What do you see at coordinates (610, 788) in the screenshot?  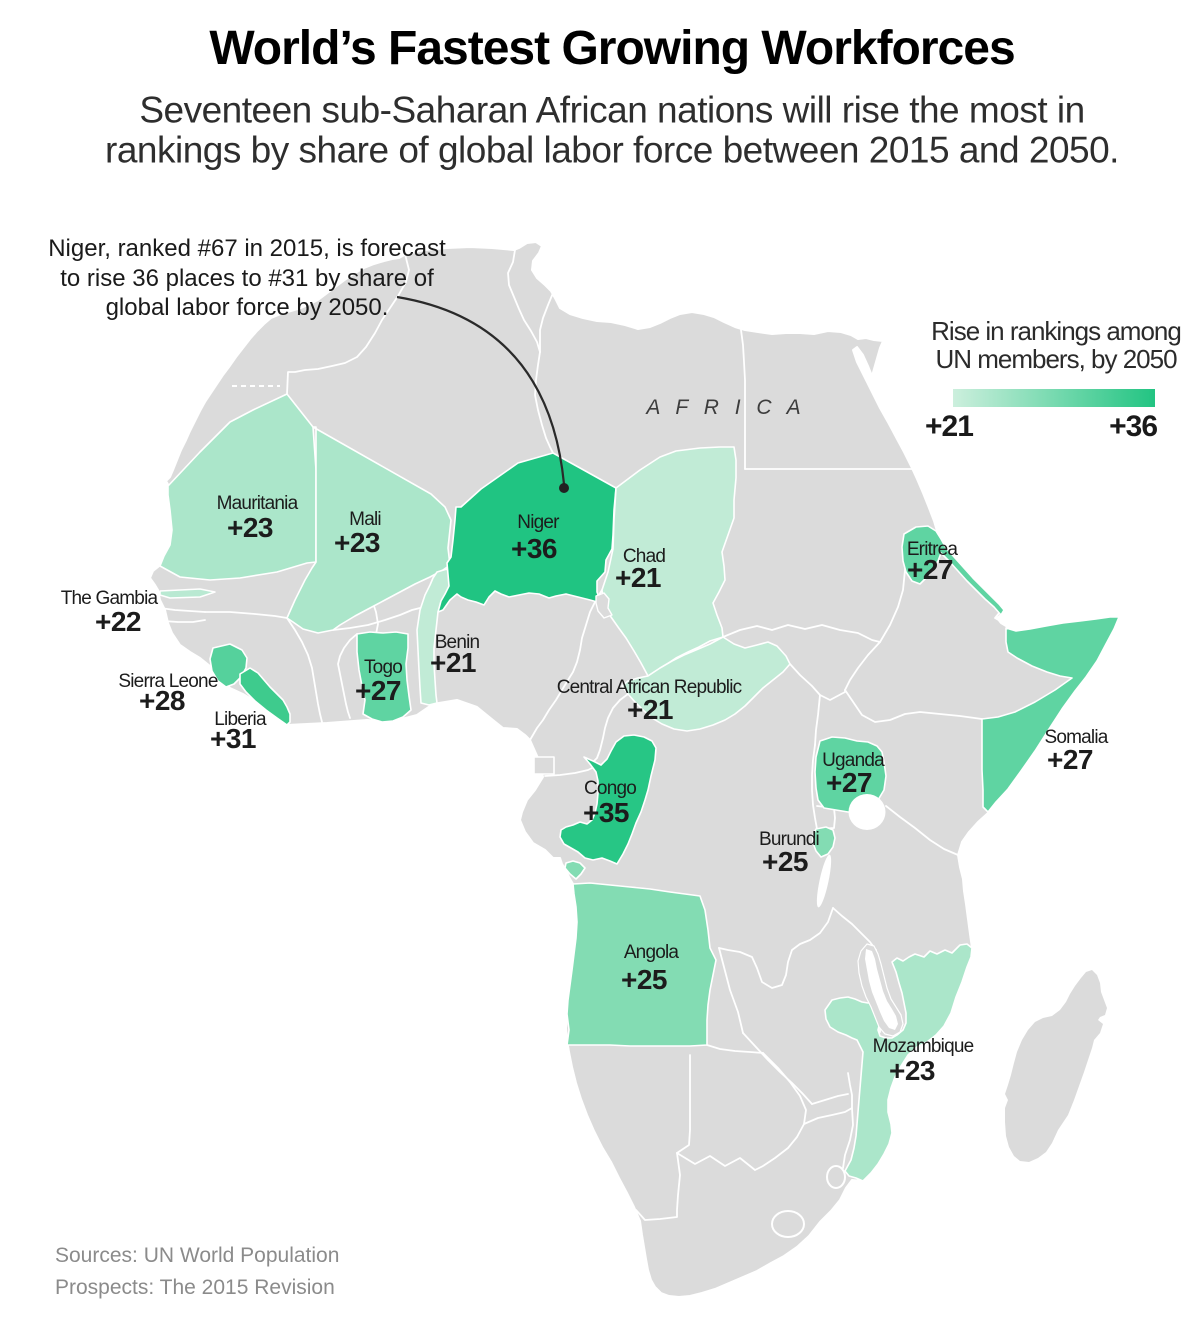 I see `svg-text: Congo` at bounding box center [610, 788].